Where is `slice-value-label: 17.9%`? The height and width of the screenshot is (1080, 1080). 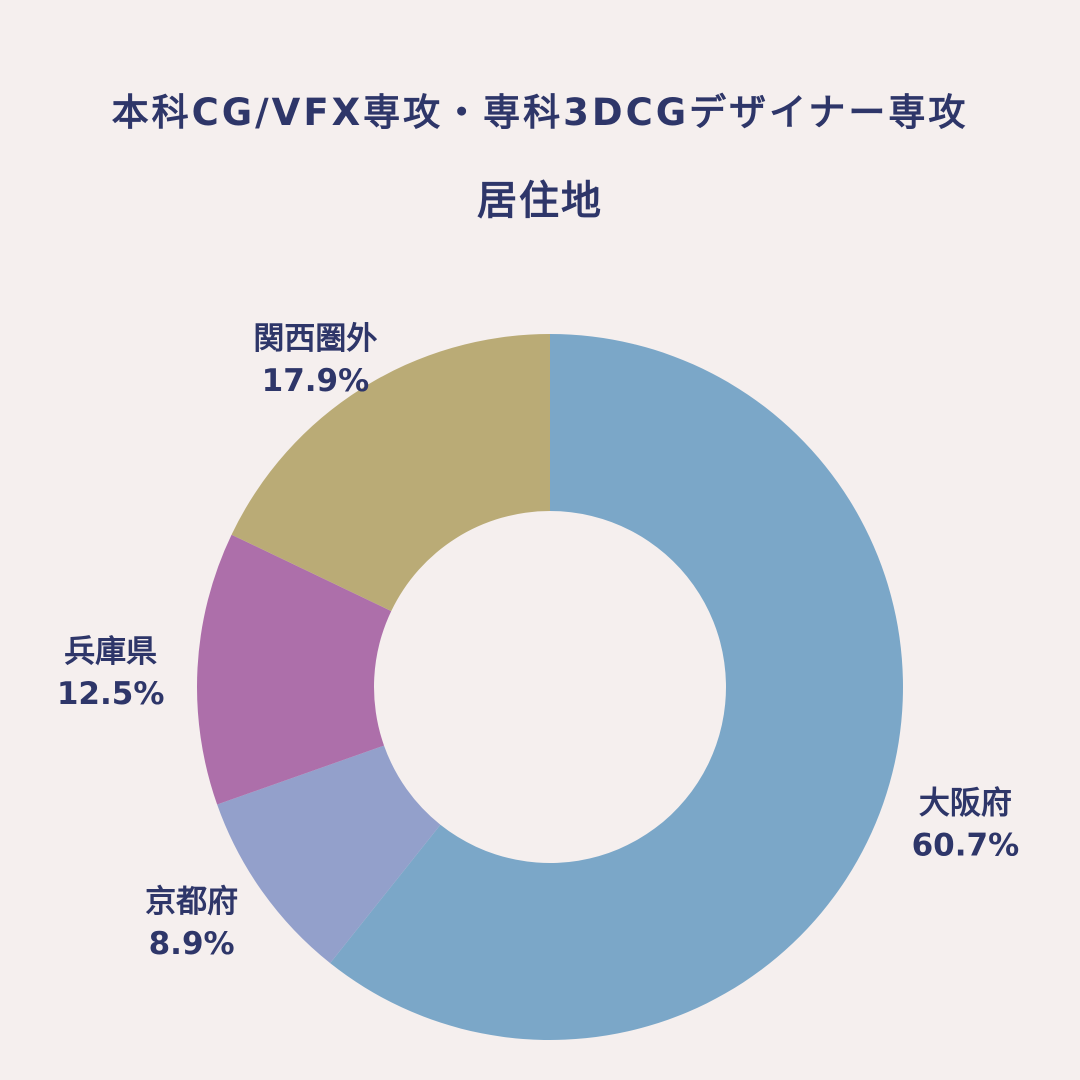 slice-value-label: 17.9% is located at coordinates (316, 381).